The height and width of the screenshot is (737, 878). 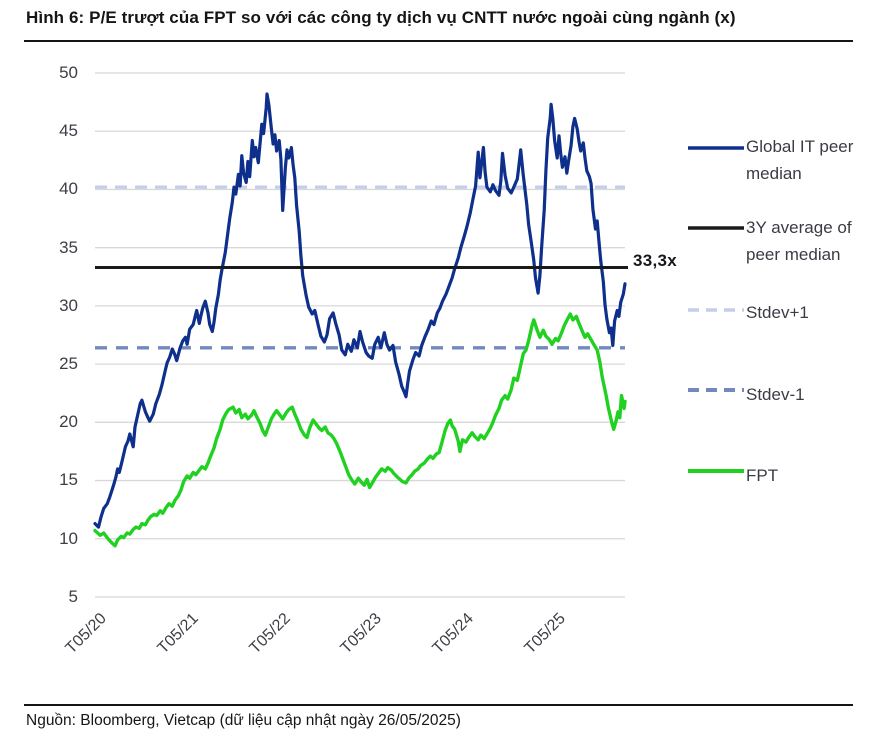 What do you see at coordinates (68, 538) in the screenshot?
I see `y-tick: 10` at bounding box center [68, 538].